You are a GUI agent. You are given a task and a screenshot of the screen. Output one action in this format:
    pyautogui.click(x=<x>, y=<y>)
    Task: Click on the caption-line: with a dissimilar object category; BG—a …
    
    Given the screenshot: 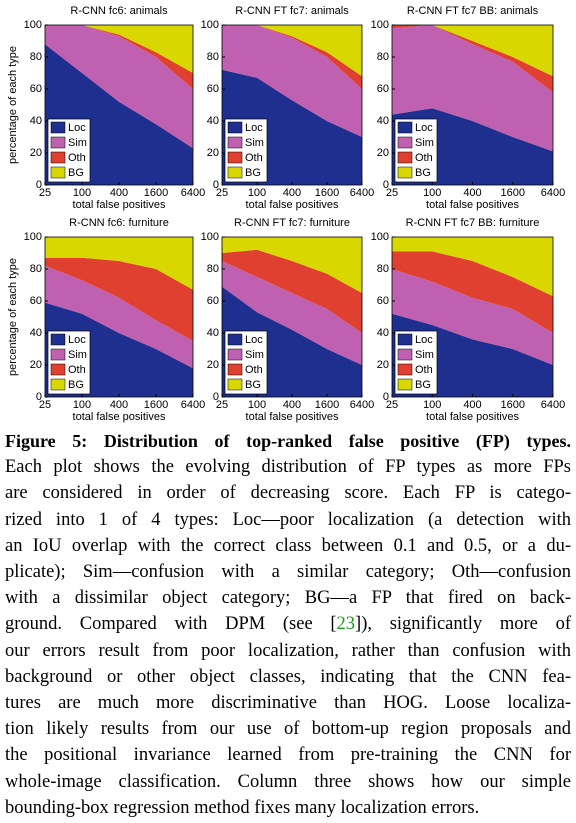 What is the action you would take?
    pyautogui.click(x=288, y=598)
    